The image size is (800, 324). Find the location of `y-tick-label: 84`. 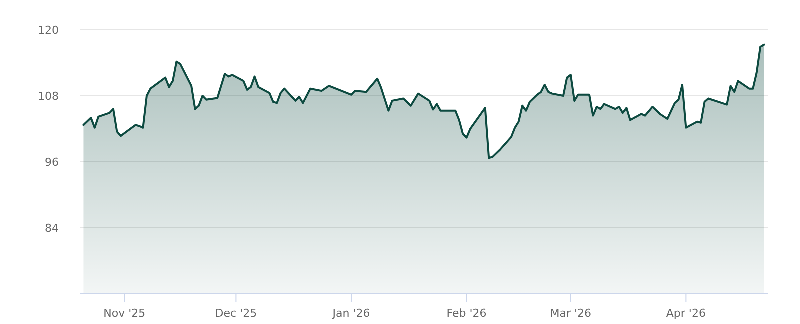

y-tick-label: 84 is located at coordinates (52, 228).